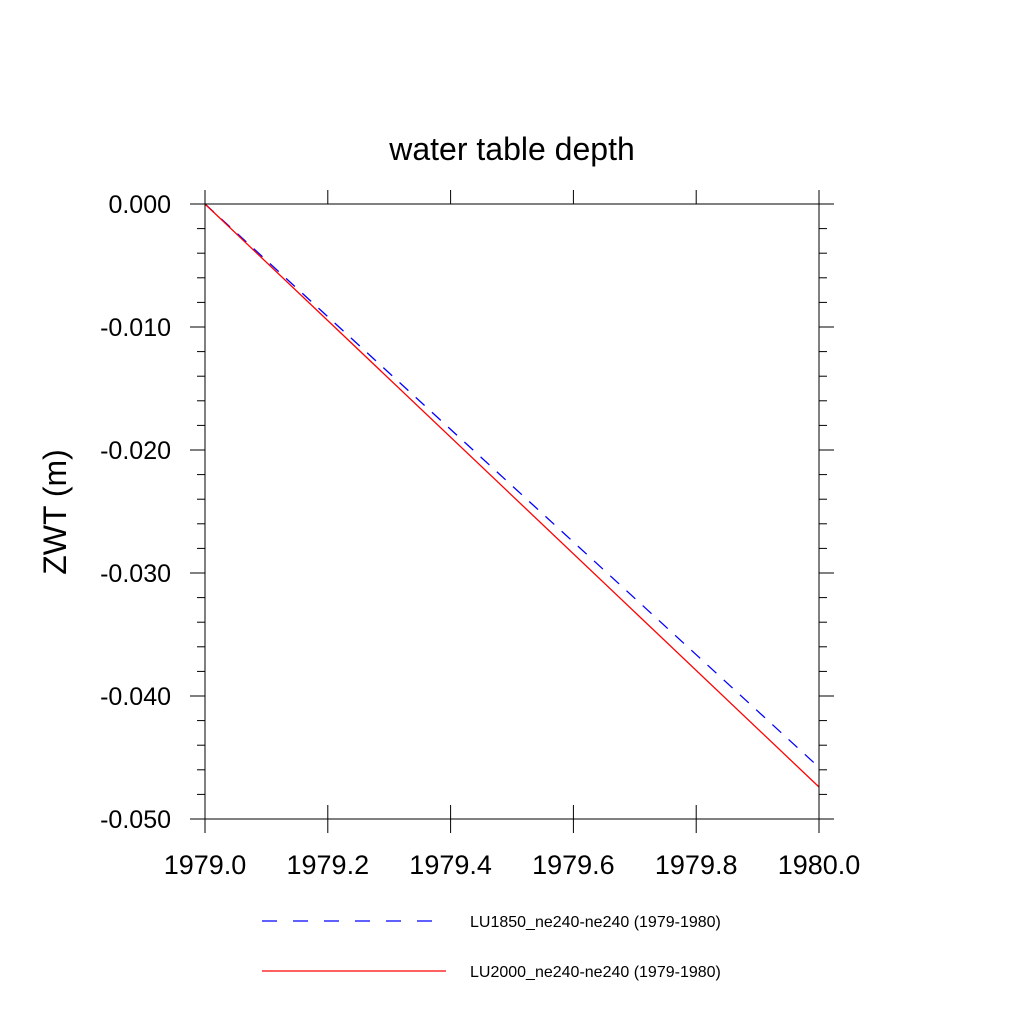 The image size is (1024, 1029). I want to click on y-axis-label: ZWT (m), so click(55, 512).